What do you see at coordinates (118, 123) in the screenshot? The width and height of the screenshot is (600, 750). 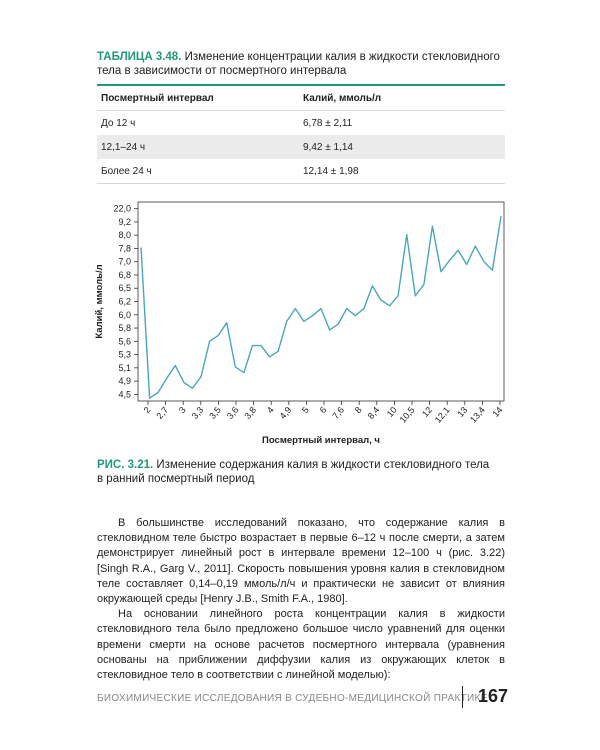 I see `table-cell-interval: До 12 ч` at bounding box center [118, 123].